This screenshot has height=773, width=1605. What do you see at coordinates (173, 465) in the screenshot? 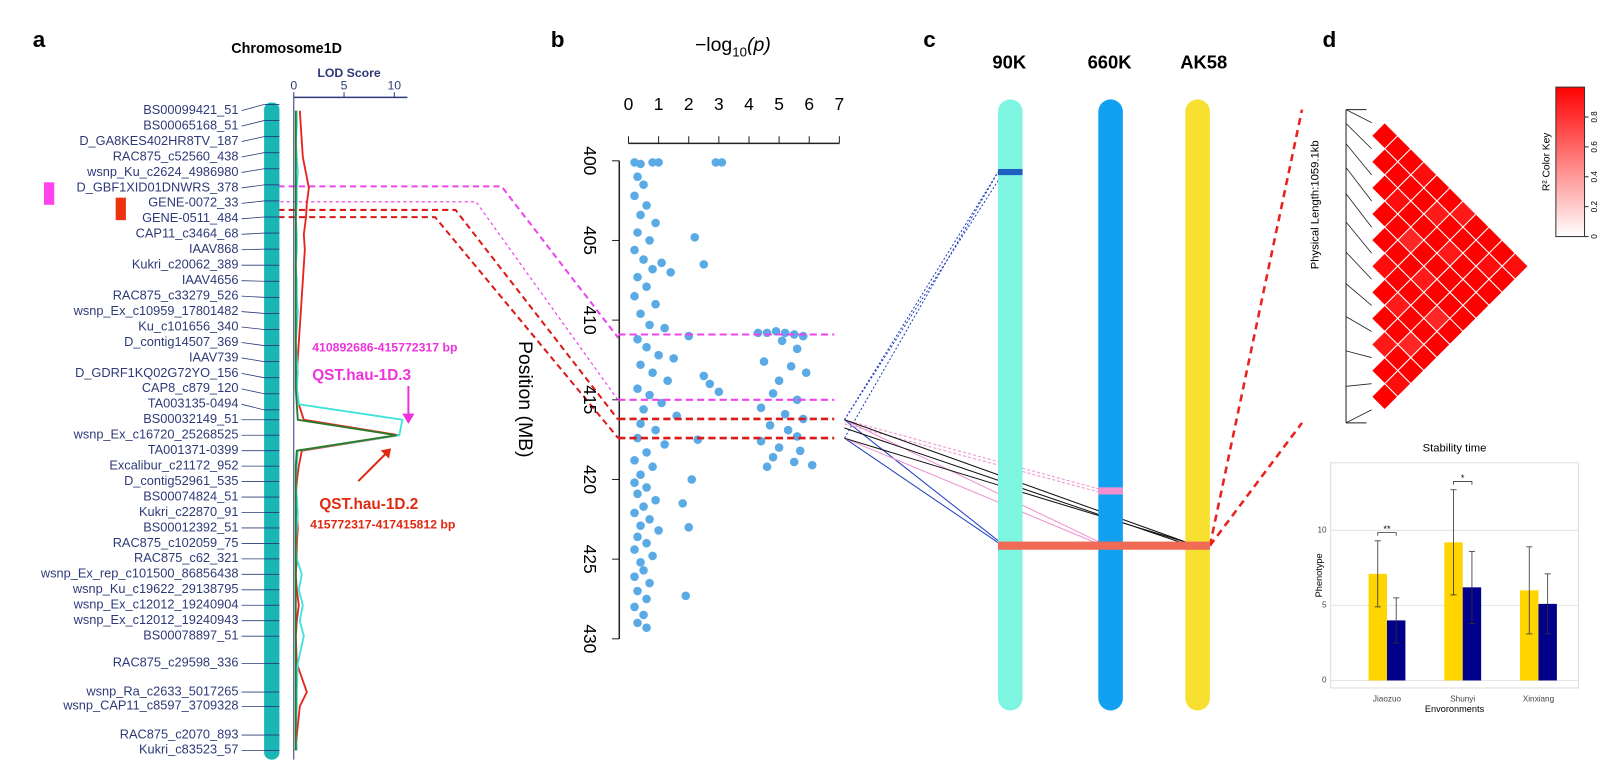
I see `marker-label: Excalibur_c21172_952` at bounding box center [173, 465].